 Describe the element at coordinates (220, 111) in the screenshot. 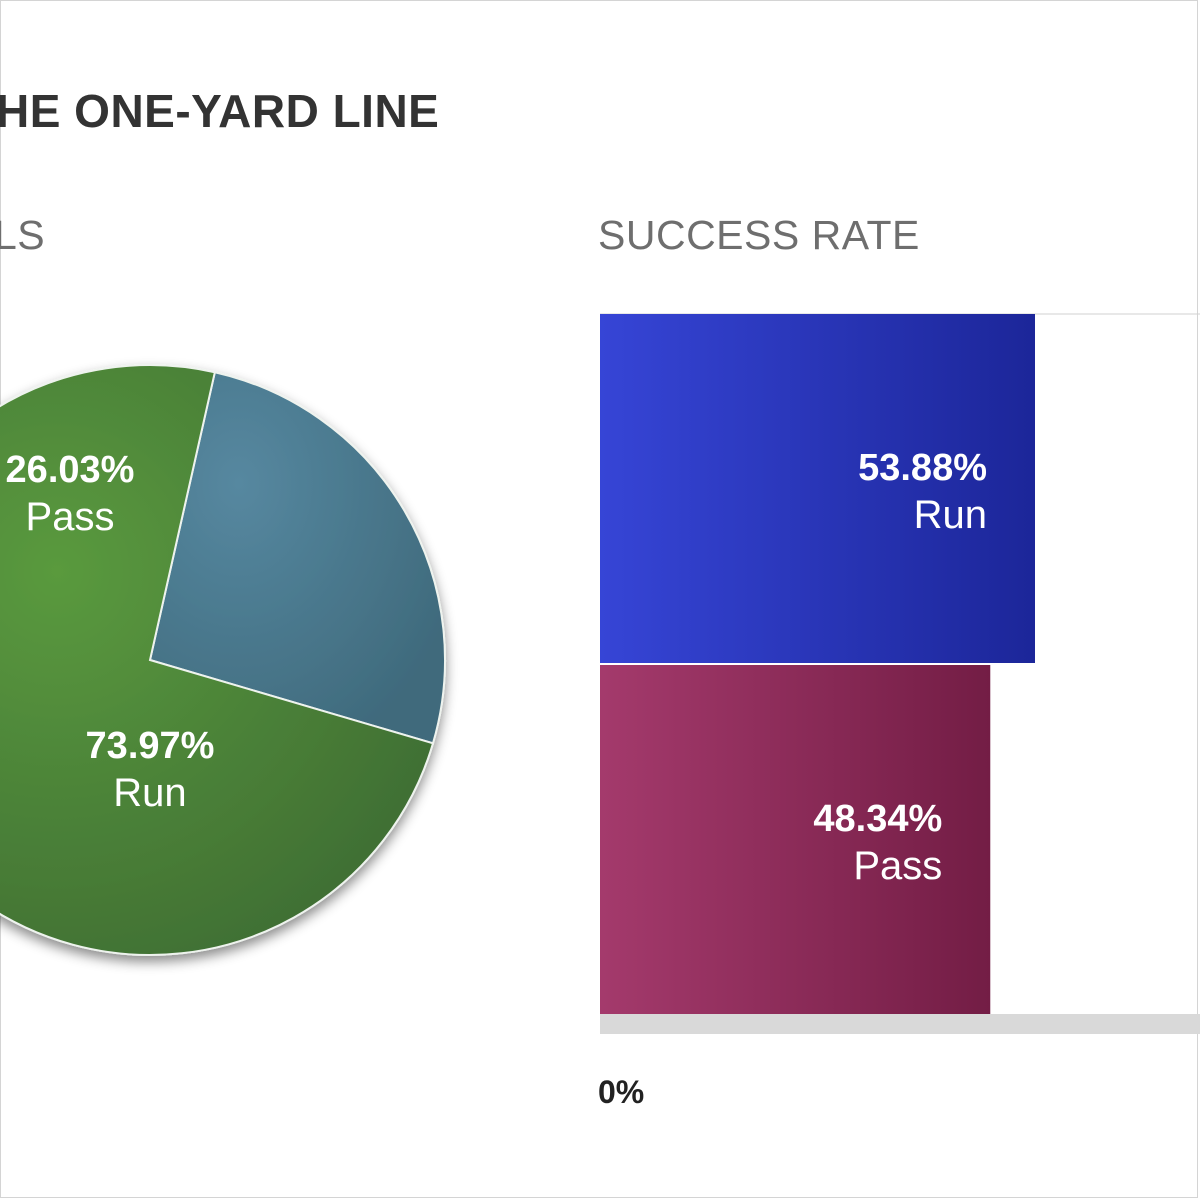

I see `chart-title: HE ONE-YARD LINE` at that location.